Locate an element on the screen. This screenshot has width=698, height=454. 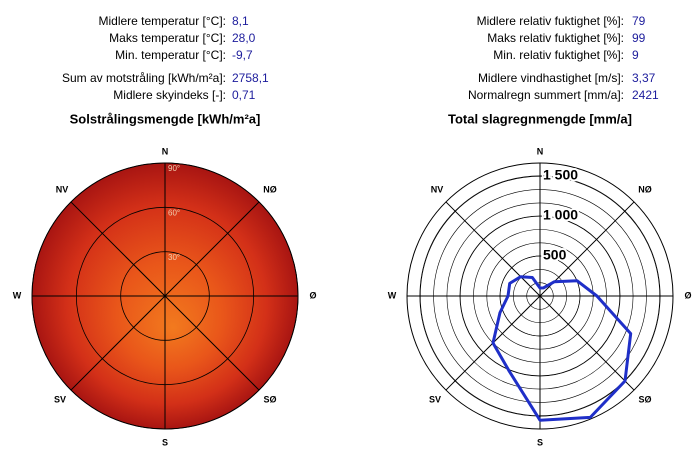
stat-label: Midlere vindhastighet [m/s]: is located at coordinates (551, 78).